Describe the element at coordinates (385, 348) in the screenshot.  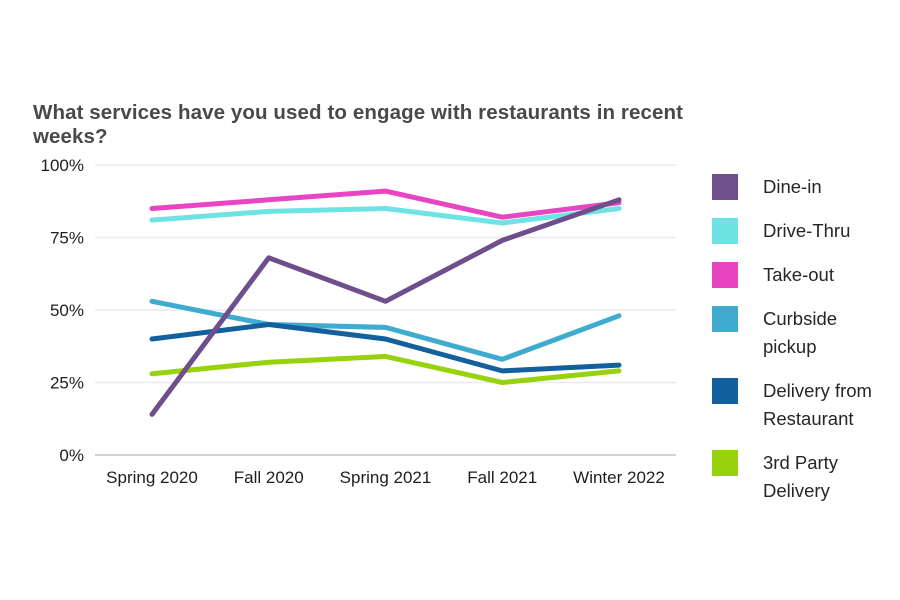
I see `series-line-delivery-from-restaurant` at that location.